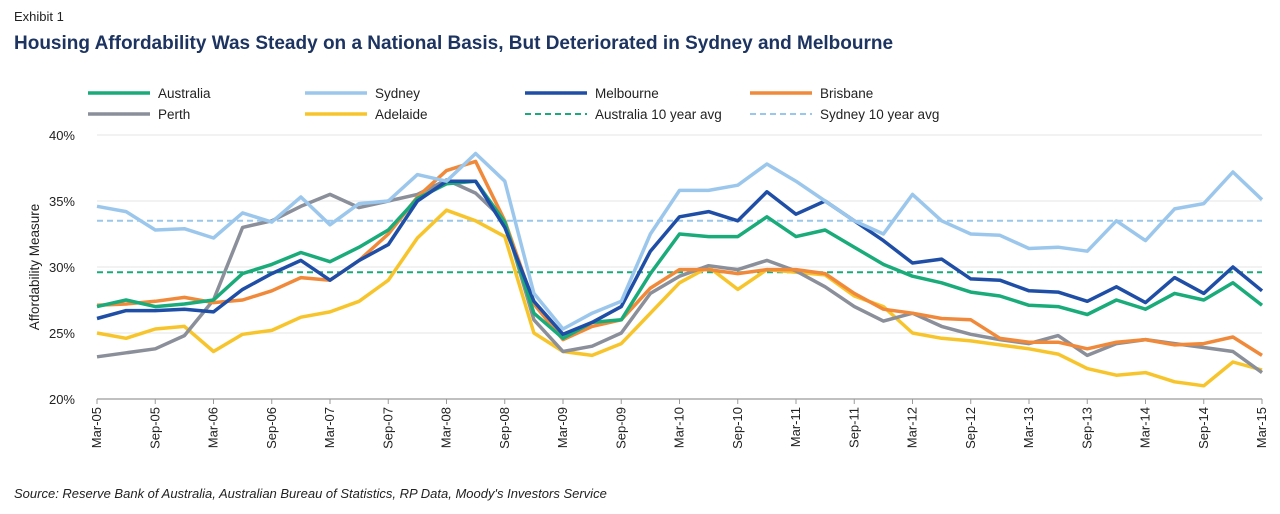 The width and height of the screenshot is (1280, 514). I want to click on y-tick-label: 35%, so click(62, 201).